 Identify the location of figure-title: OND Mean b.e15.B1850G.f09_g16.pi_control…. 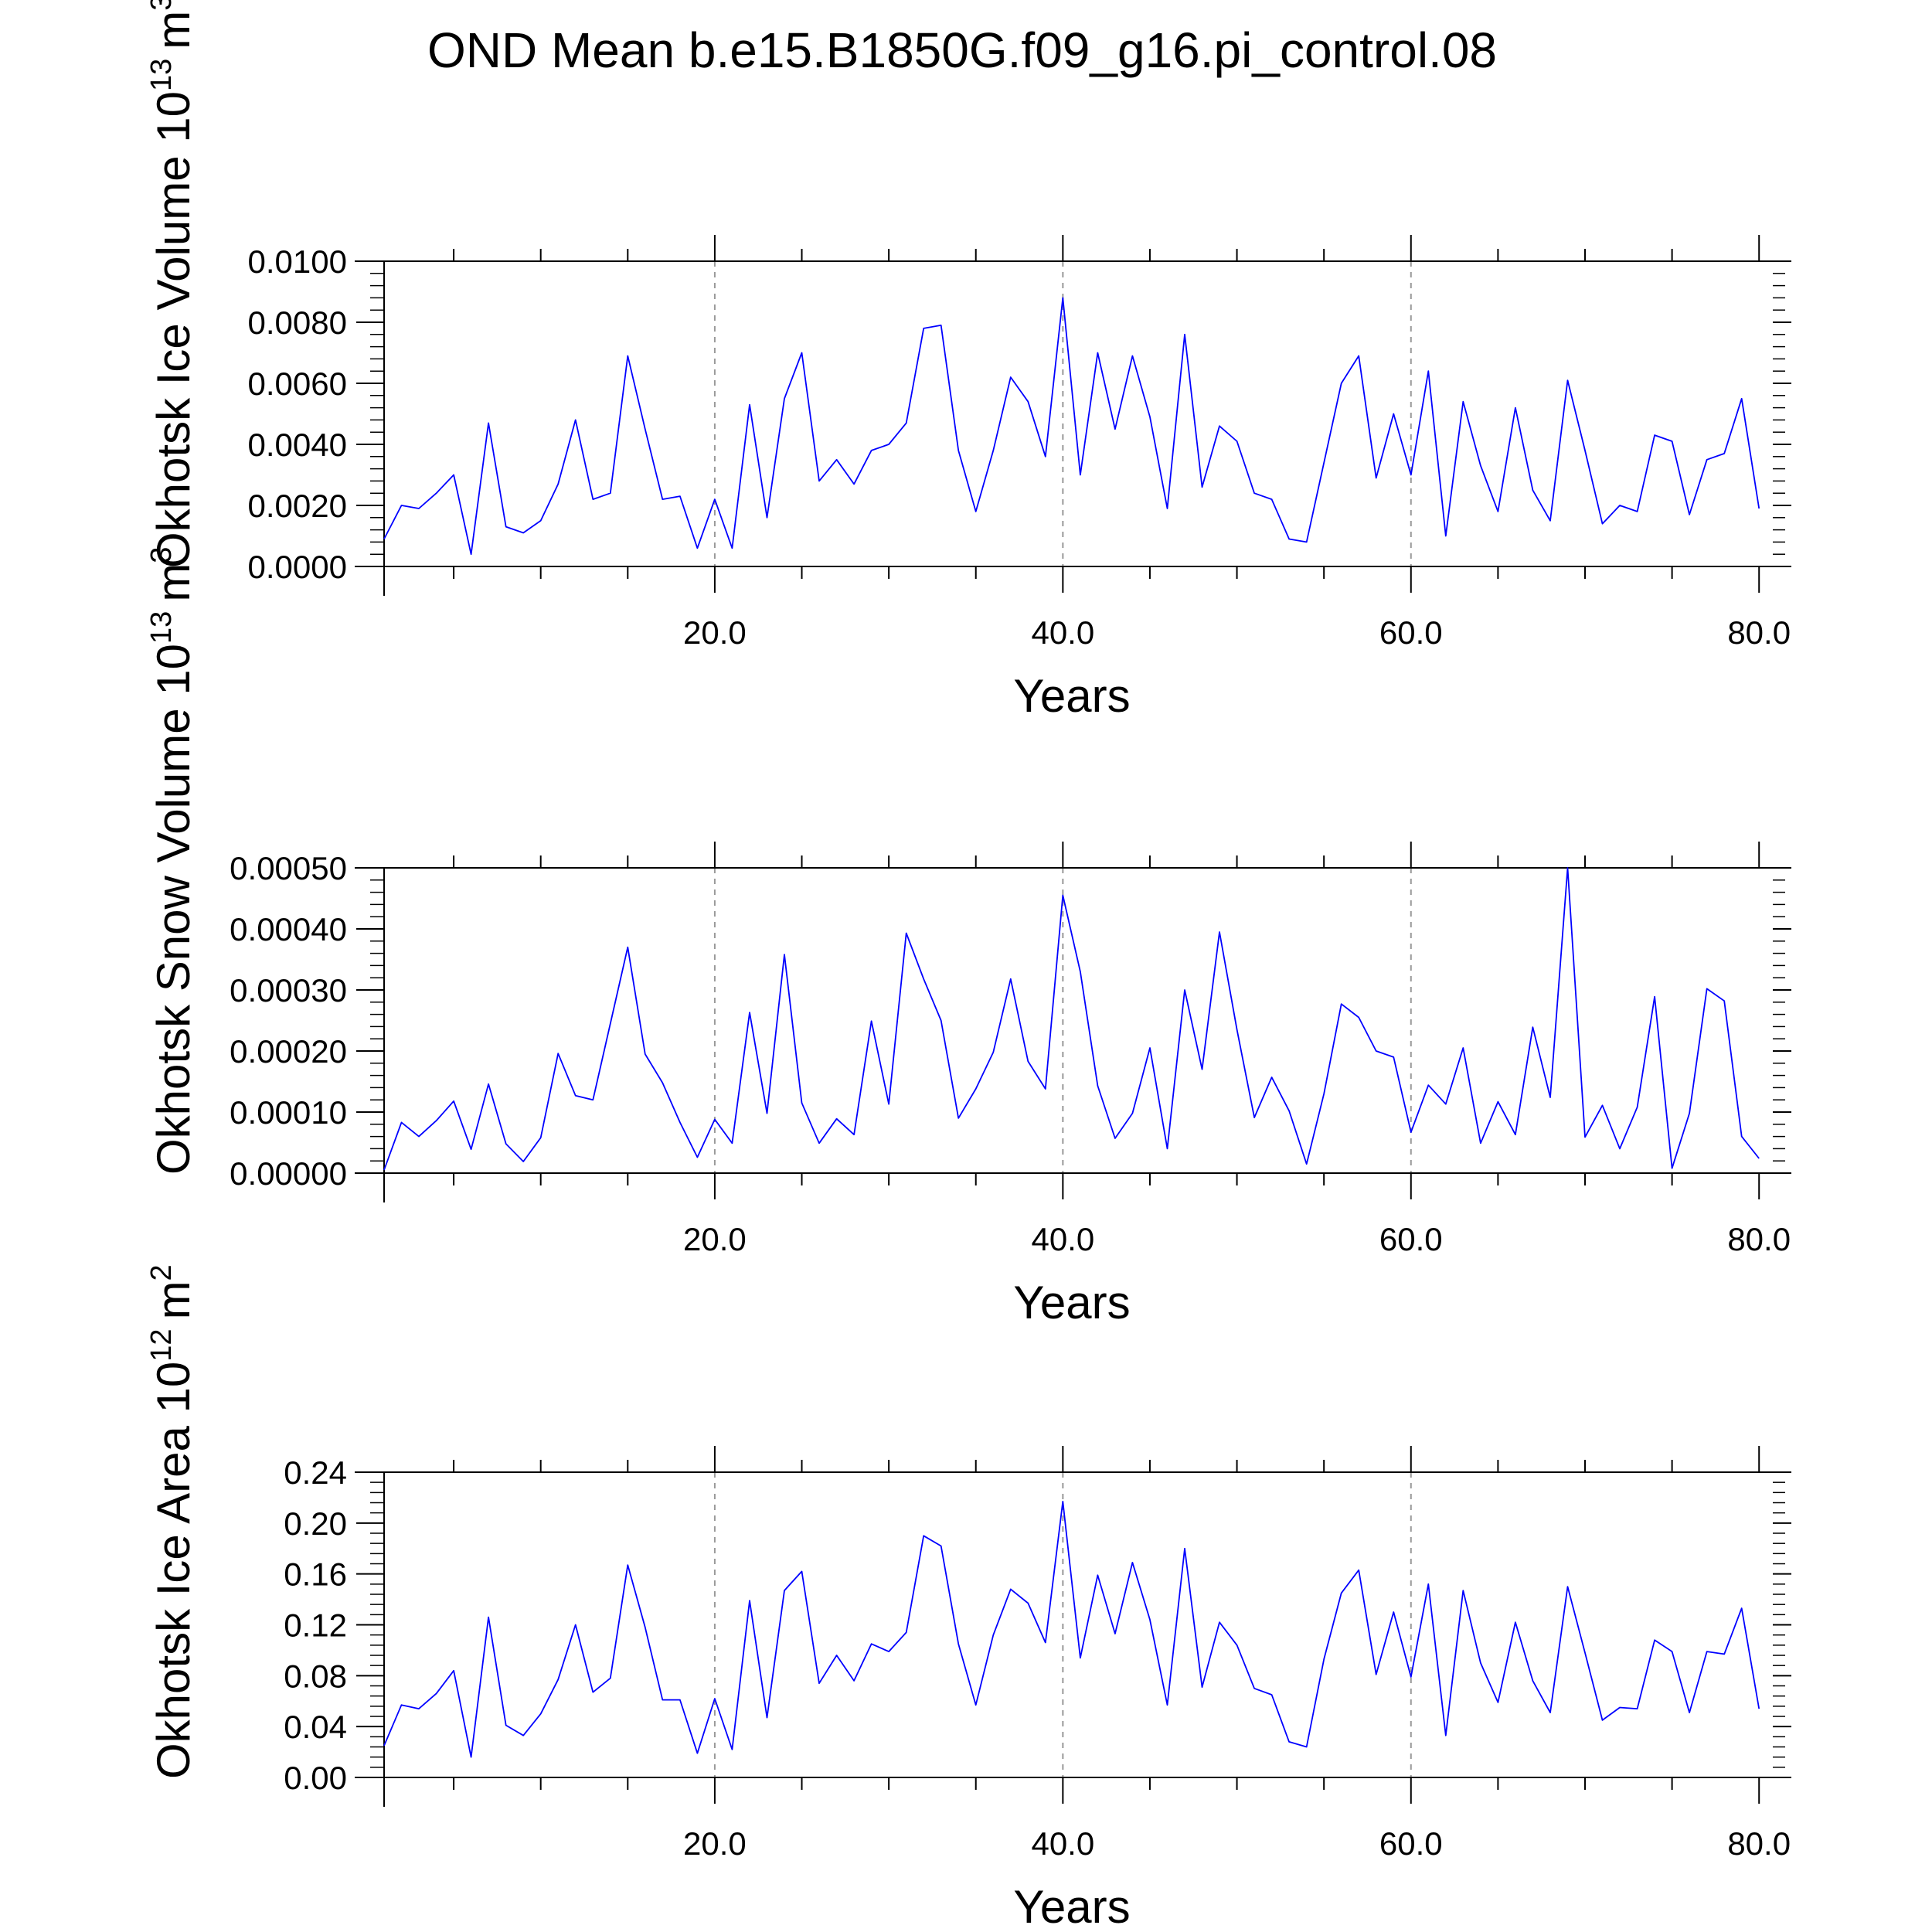
(962, 50).